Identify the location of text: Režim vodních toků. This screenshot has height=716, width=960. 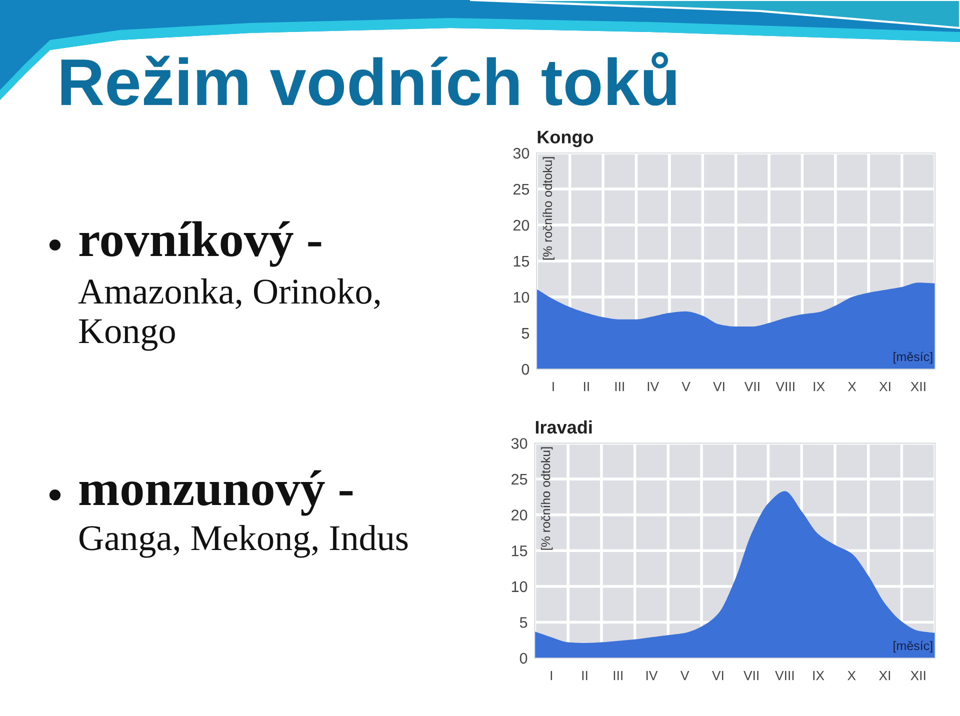
(368, 79).